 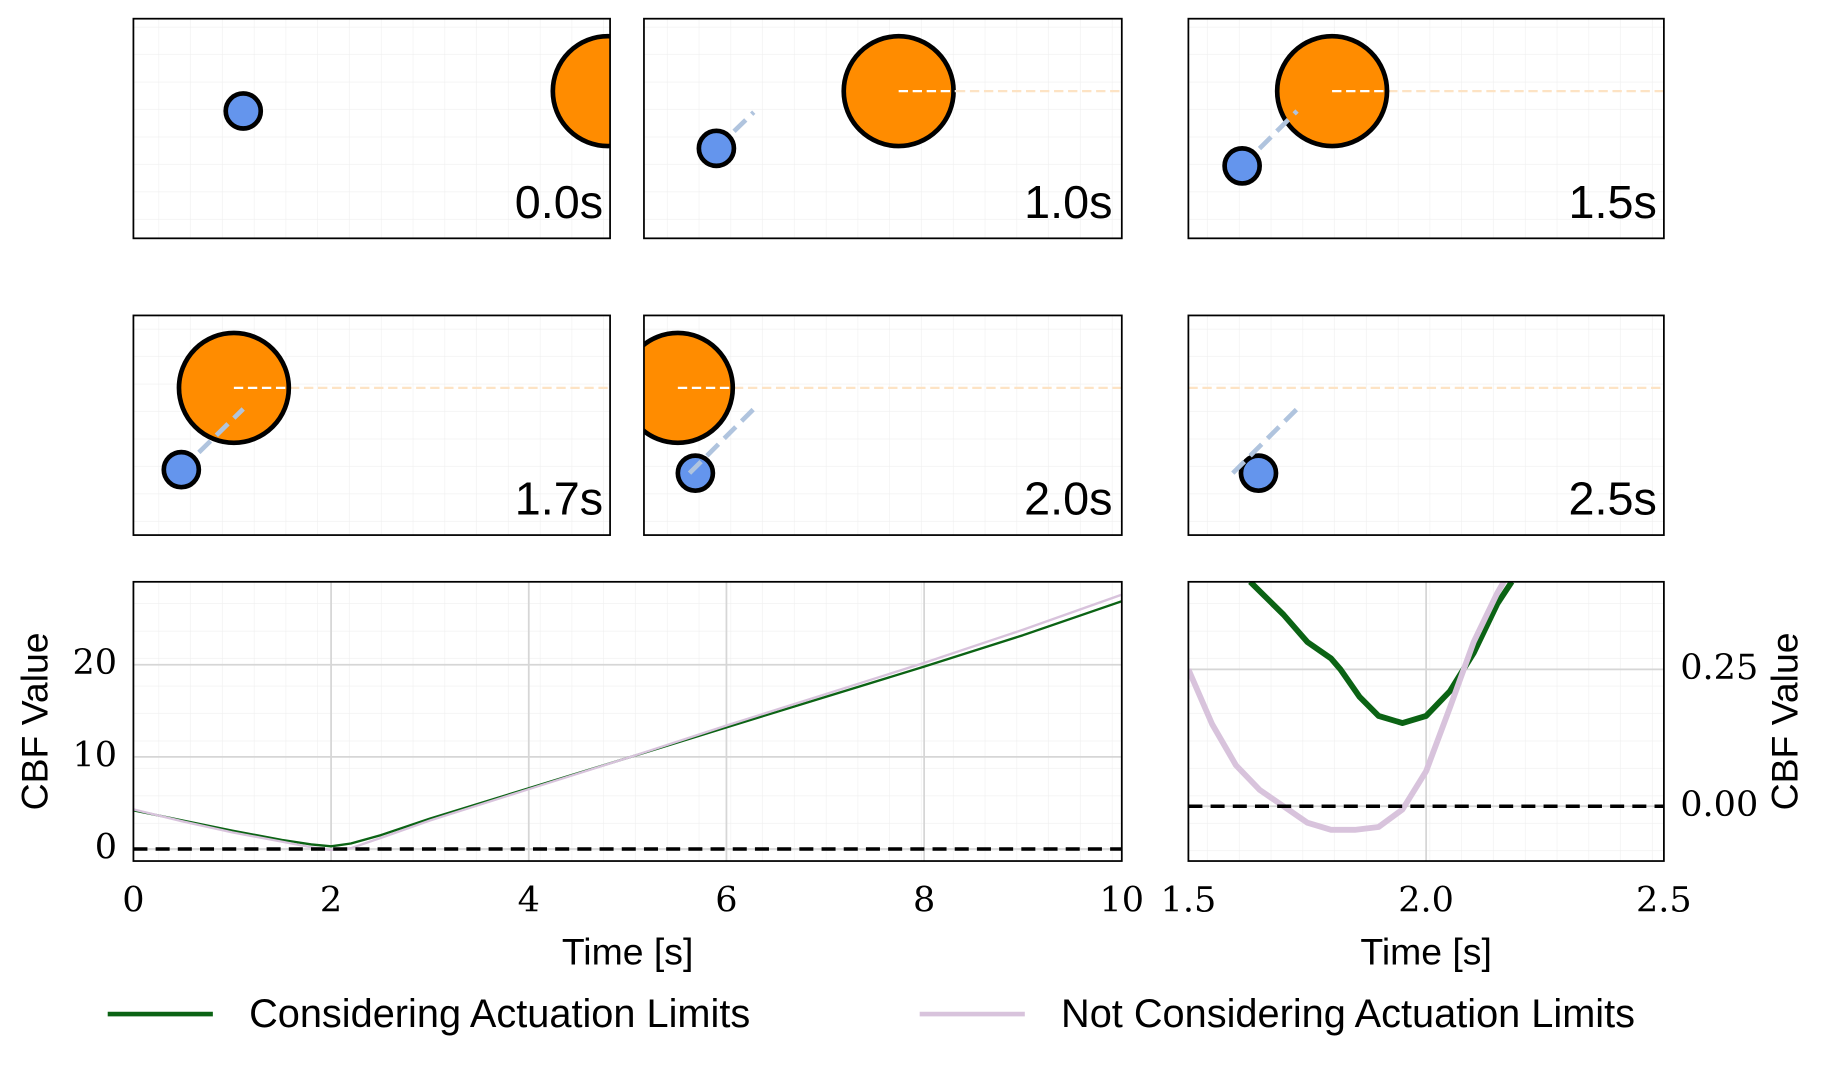 What do you see at coordinates (133, 899) in the screenshot?
I see `x-tick-label: 0` at bounding box center [133, 899].